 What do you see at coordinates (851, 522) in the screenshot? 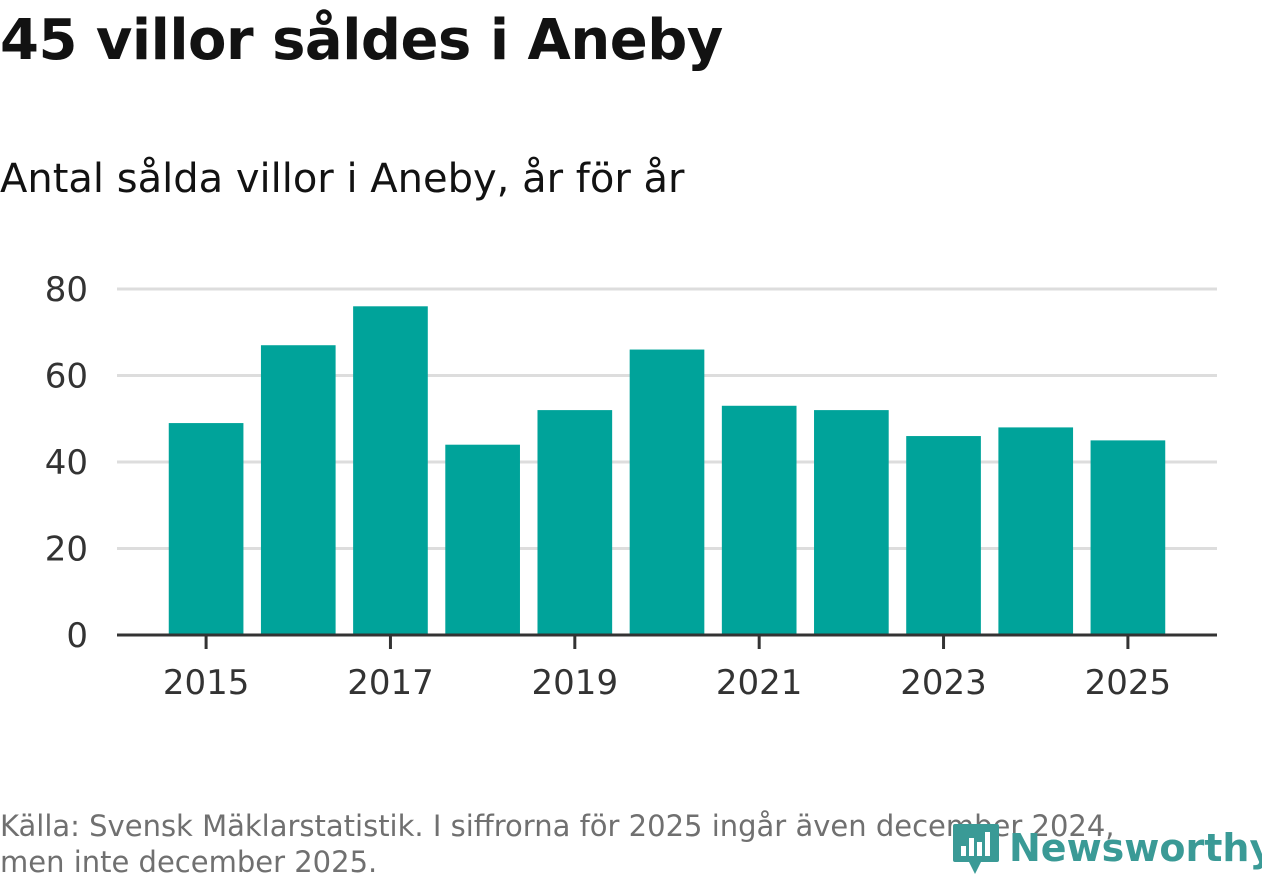
I see `bar-2022` at bounding box center [851, 522].